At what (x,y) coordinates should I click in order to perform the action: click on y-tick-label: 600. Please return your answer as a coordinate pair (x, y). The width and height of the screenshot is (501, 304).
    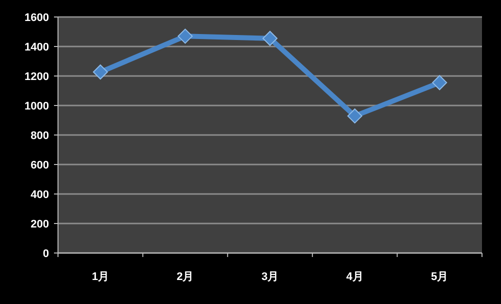
    Looking at the image, I should click on (39, 166).